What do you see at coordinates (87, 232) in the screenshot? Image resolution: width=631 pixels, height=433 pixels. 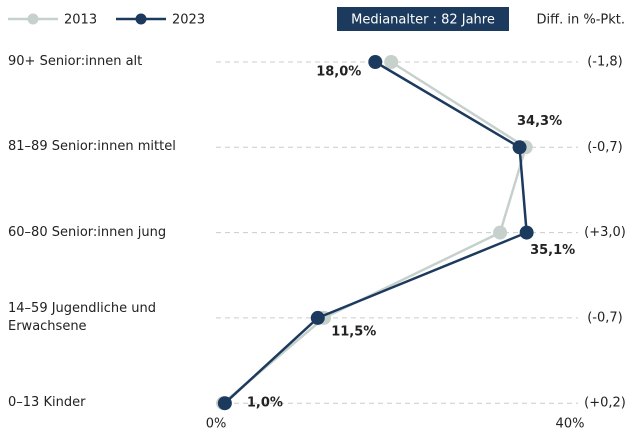 I see `category-label: 60–80 Senior:innen jung` at bounding box center [87, 232].